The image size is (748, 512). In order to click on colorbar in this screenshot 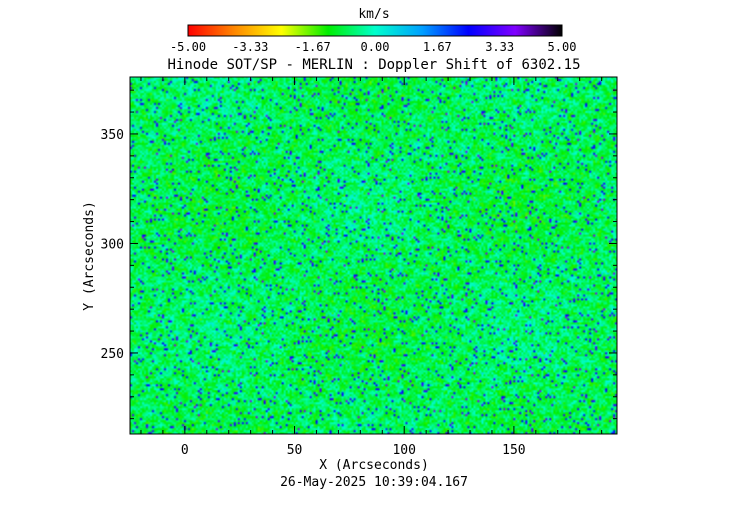, I will do `click(375, 30)`.